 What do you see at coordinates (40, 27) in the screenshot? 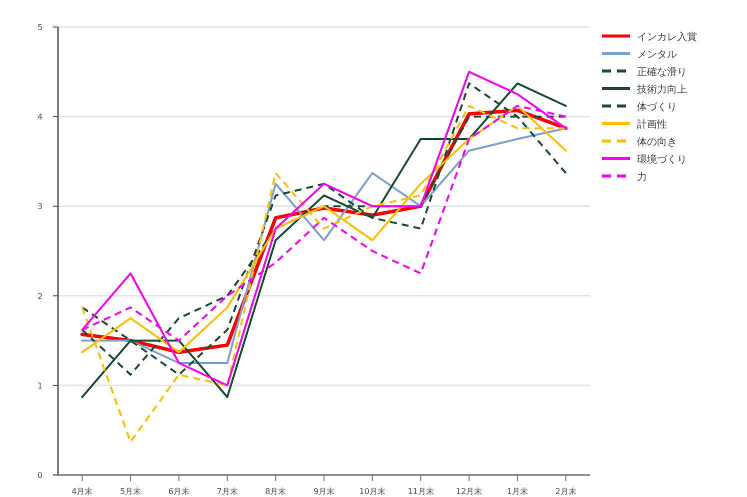
I see `y-tick-label: 5` at bounding box center [40, 27].